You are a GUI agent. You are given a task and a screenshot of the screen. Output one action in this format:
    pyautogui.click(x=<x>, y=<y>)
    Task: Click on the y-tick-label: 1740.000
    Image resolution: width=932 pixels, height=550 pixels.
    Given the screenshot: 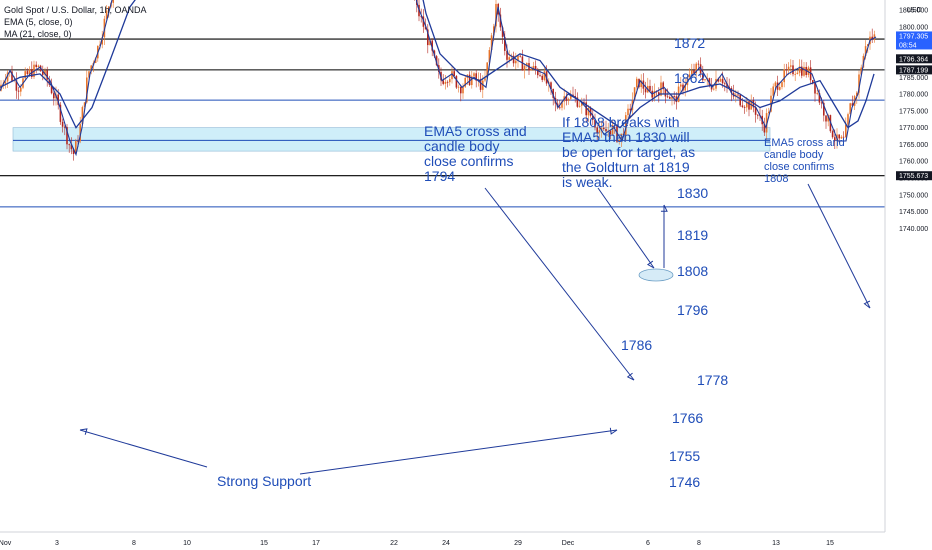 What is the action you would take?
    pyautogui.click(x=913, y=229)
    